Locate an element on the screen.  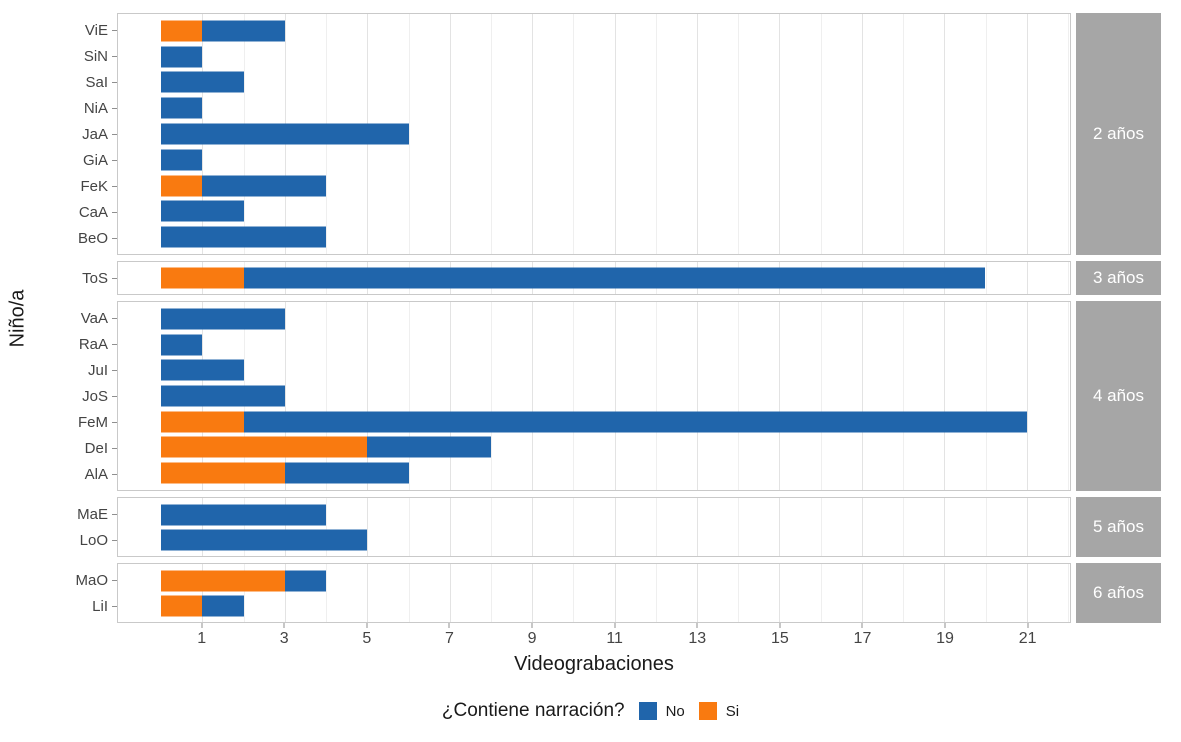
bar-JoS is located at coordinates (223, 396).